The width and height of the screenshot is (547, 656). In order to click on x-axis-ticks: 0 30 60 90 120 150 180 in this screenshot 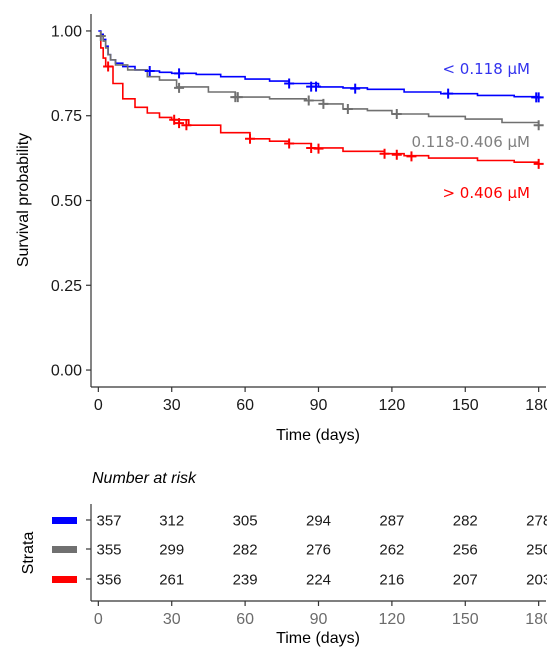, I will do `click(320, 400)`.